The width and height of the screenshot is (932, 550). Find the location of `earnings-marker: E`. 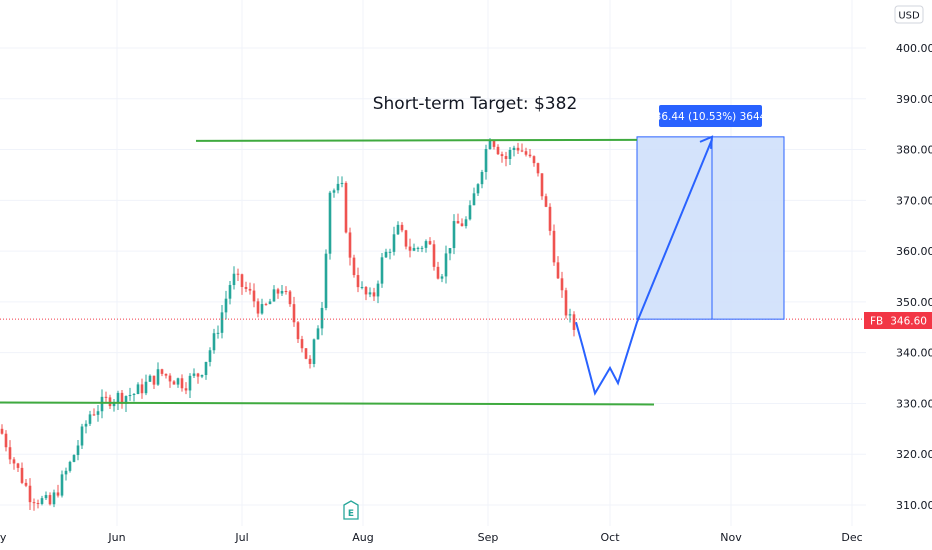

earnings-marker: E is located at coordinates (351, 510).